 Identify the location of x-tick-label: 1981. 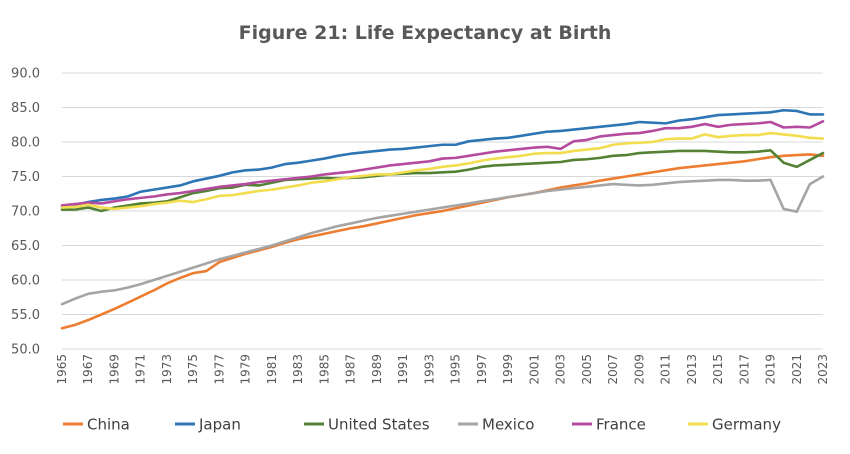
(272, 369).